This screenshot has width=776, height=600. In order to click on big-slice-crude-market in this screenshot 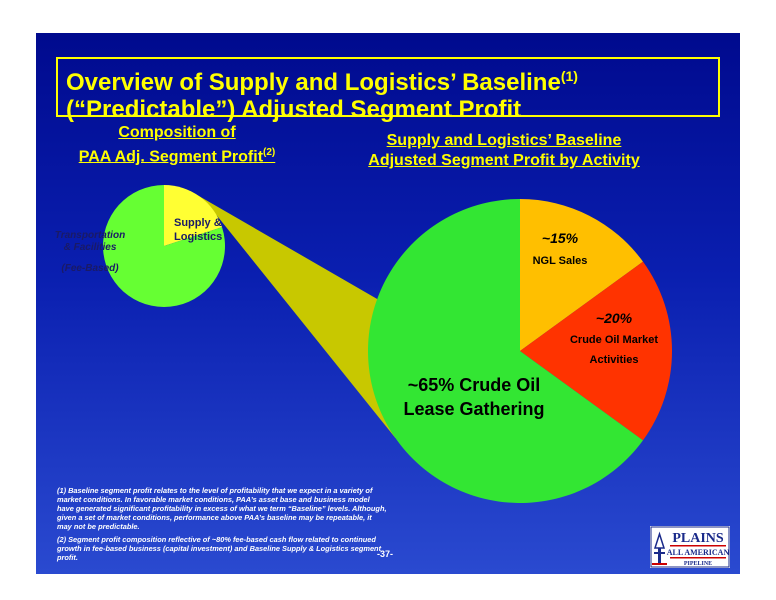, I will do `click(596, 351)`.